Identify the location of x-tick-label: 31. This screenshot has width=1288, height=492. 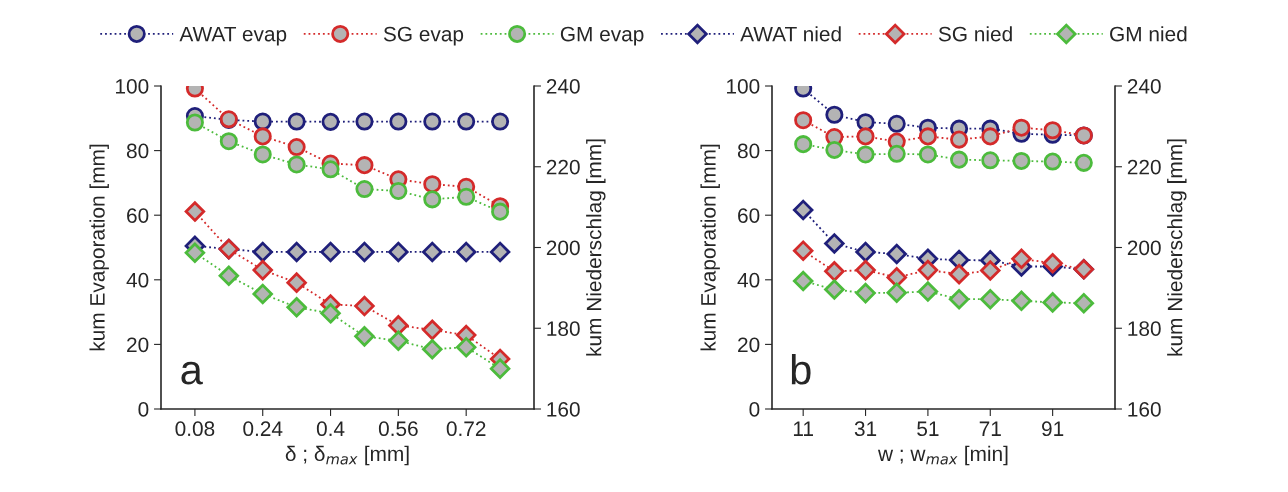
(865, 429).